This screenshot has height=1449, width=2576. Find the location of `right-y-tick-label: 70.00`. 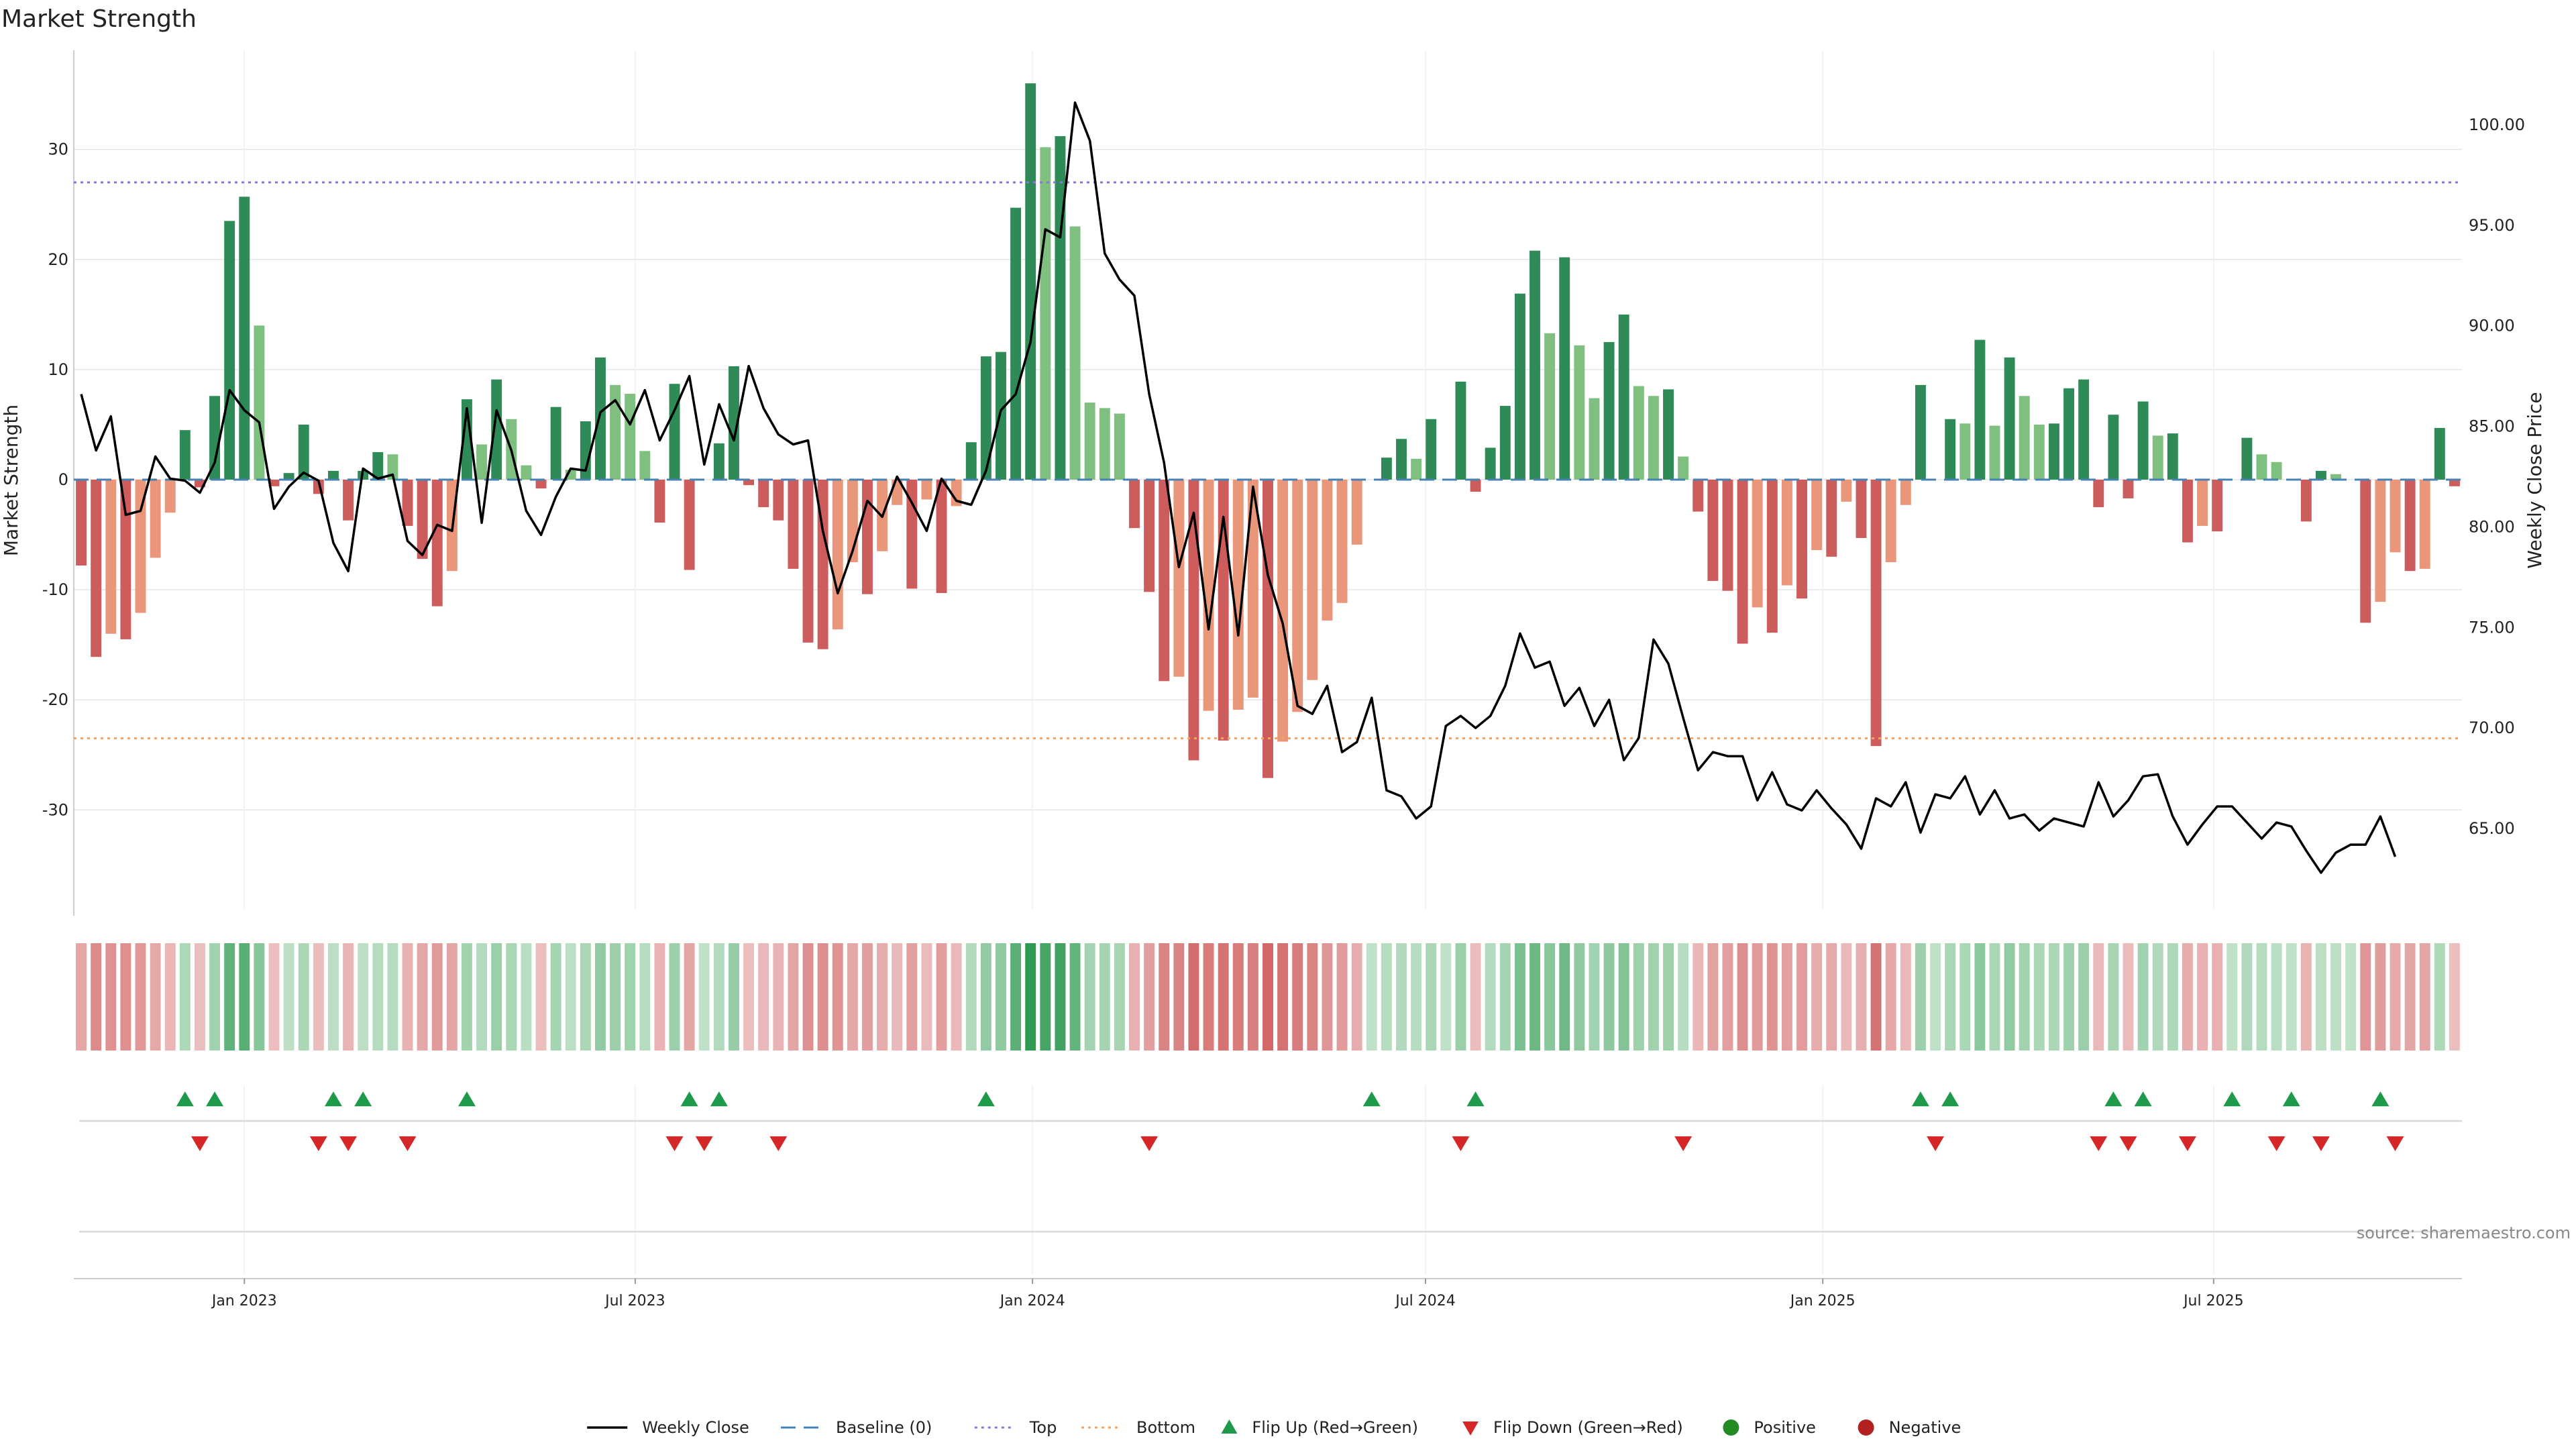

right-y-tick-label: 70.00 is located at coordinates (2492, 727).